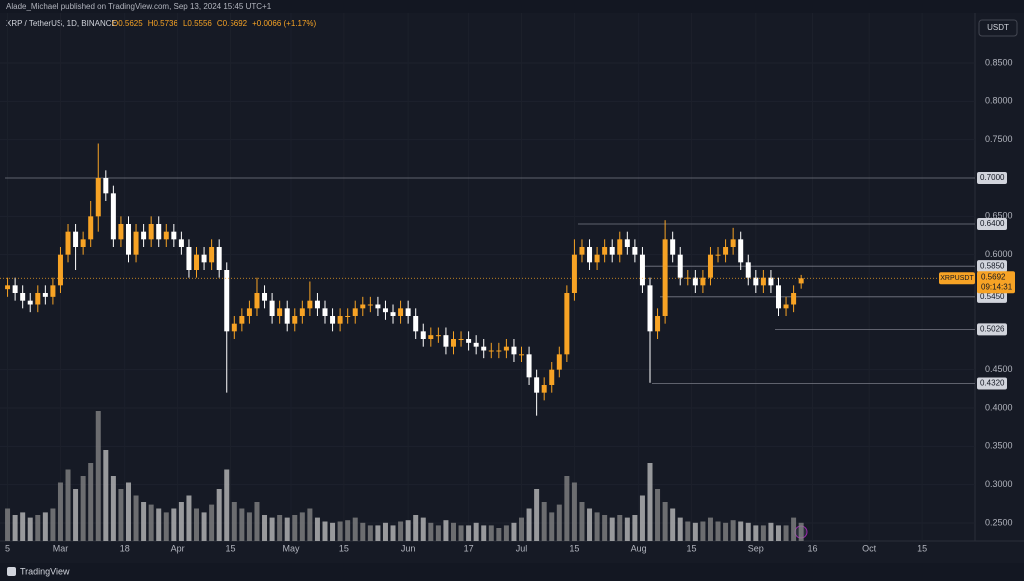 The image size is (1024, 581). Describe the element at coordinates (922, 548) in the screenshot. I see `x-tick-label: 15` at that location.